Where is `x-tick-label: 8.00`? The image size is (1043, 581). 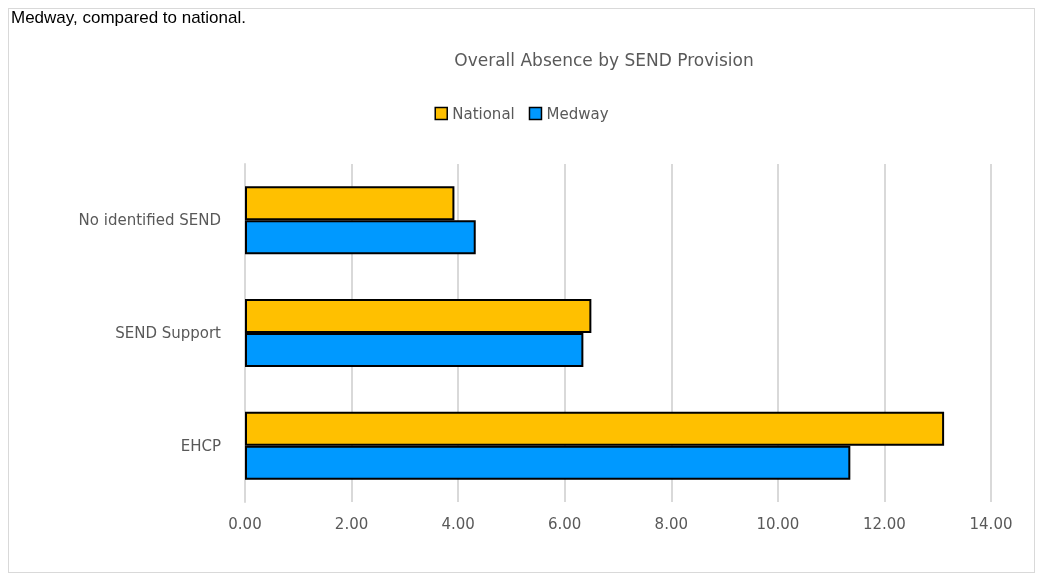 x-tick-label: 8.00 is located at coordinates (671, 523).